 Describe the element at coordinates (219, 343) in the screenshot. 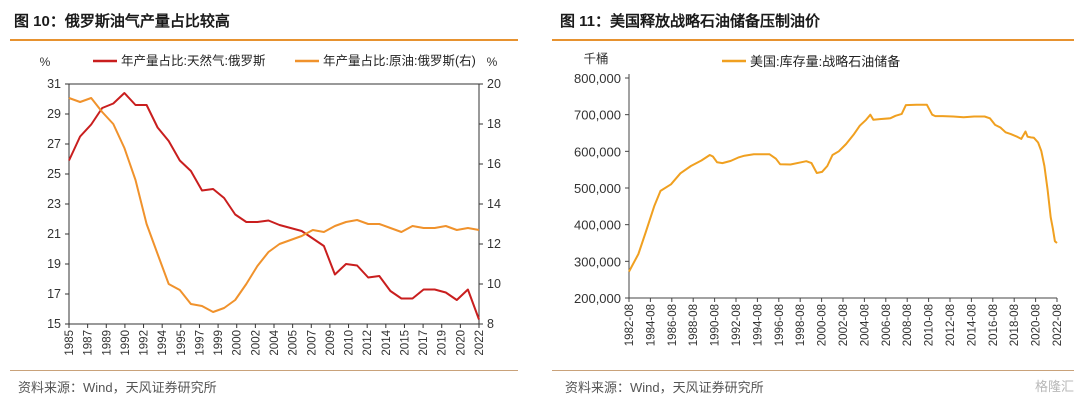

I see `x-tick-label: 1999` at that location.